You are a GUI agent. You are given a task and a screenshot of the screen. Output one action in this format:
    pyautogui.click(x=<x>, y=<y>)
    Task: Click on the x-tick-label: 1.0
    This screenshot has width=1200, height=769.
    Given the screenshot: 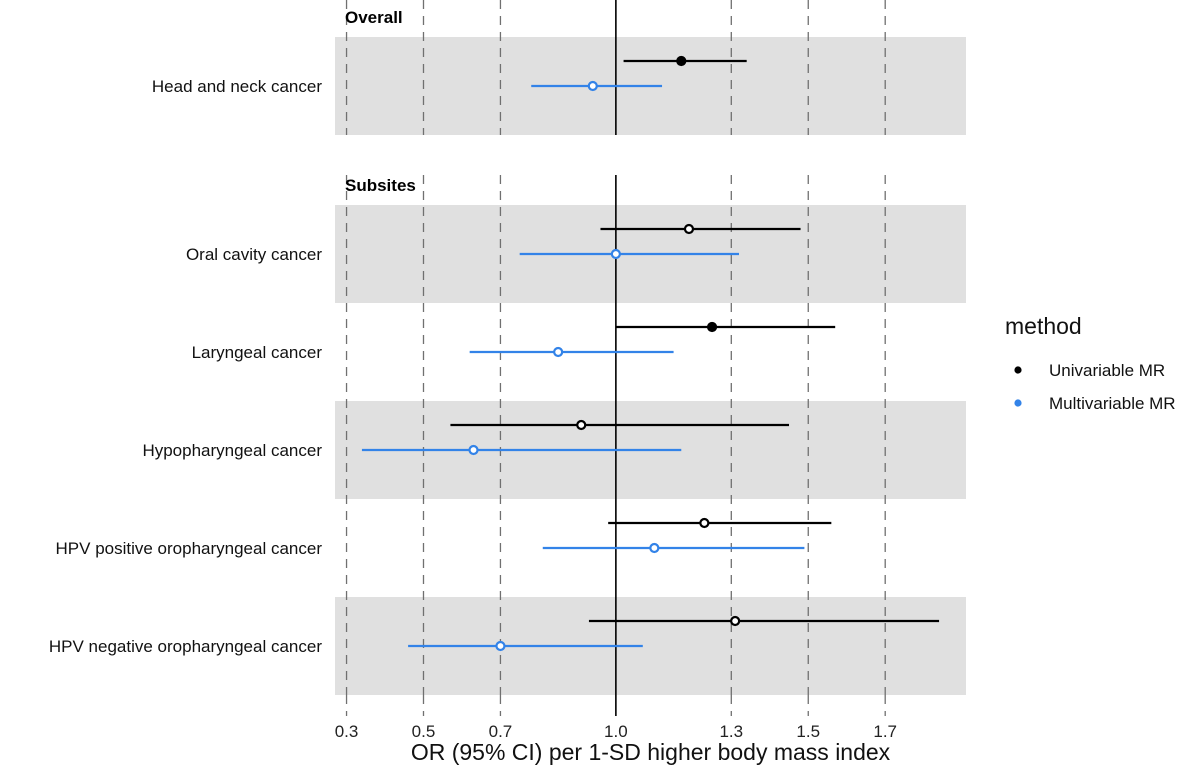 What is the action you would take?
    pyautogui.click(x=616, y=731)
    